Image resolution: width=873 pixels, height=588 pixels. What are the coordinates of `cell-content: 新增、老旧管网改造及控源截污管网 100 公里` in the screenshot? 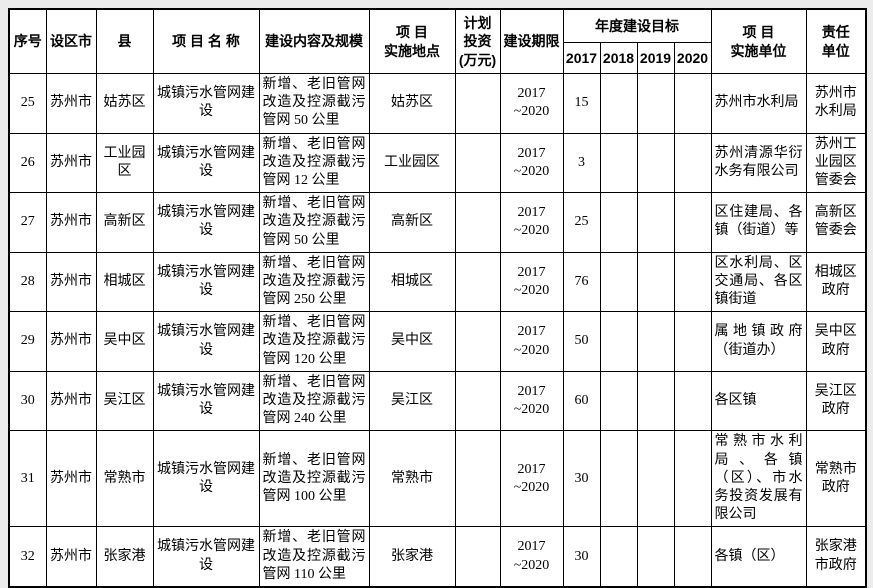 It's located at (314, 479).